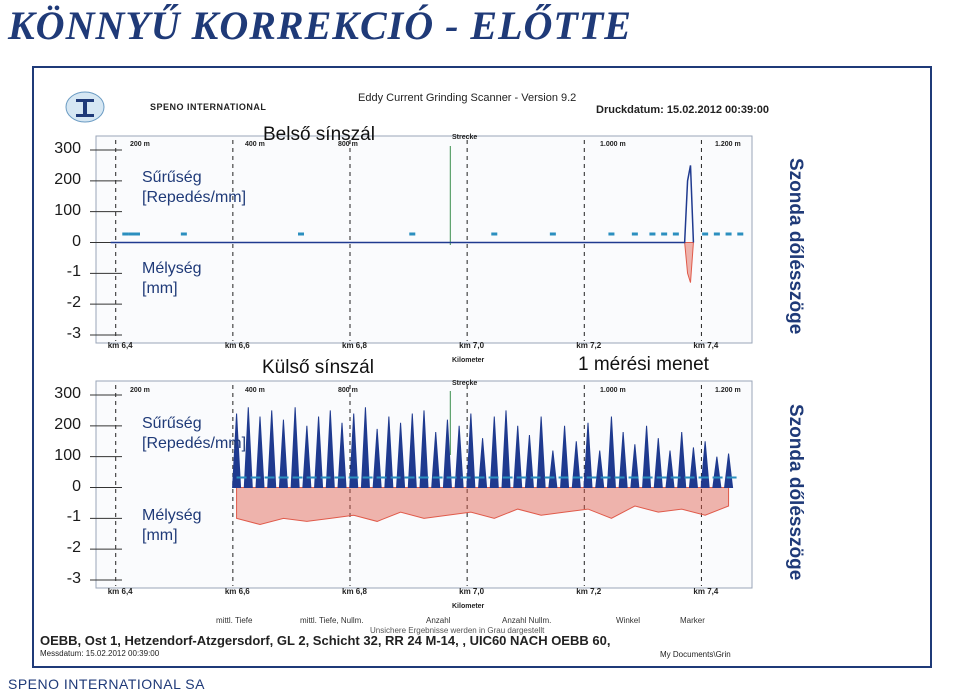  I want to click on footer-path: My Documents\Grin, so click(695, 654).